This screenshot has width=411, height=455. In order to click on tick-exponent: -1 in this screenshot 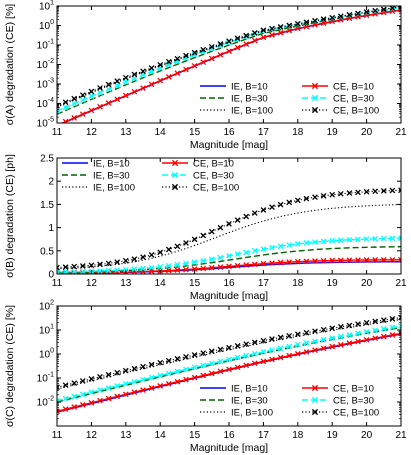, I will do `click(51, 375)`.